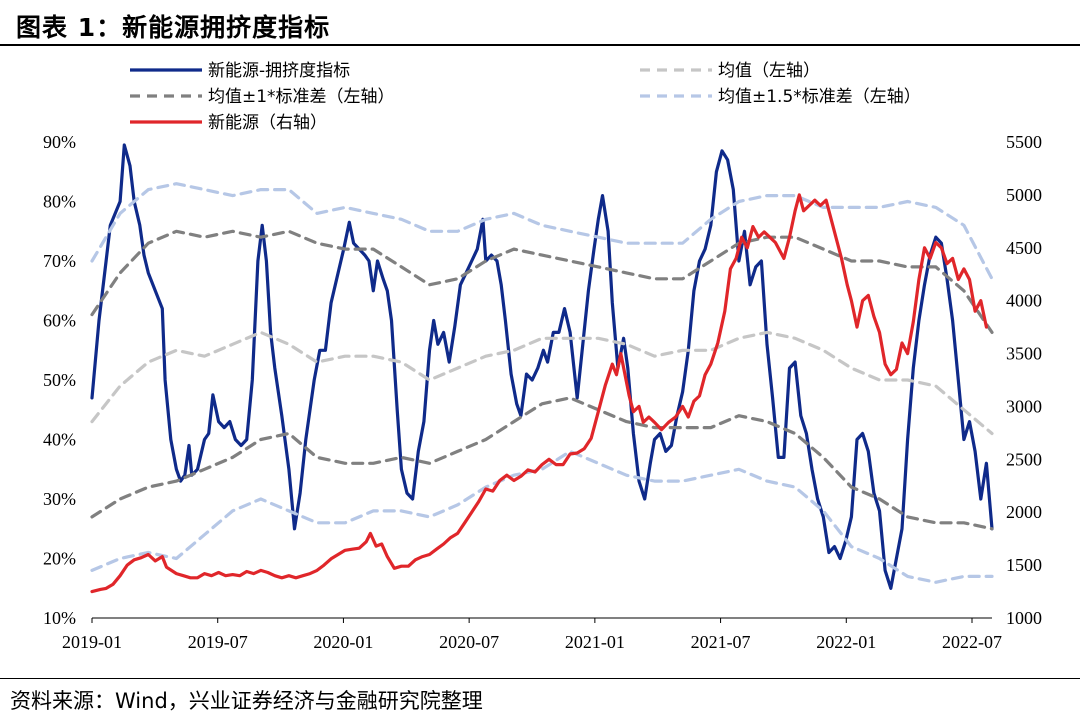 The image size is (1080, 718). I want to click on y-left-tick-label: 80%, so click(59, 202).